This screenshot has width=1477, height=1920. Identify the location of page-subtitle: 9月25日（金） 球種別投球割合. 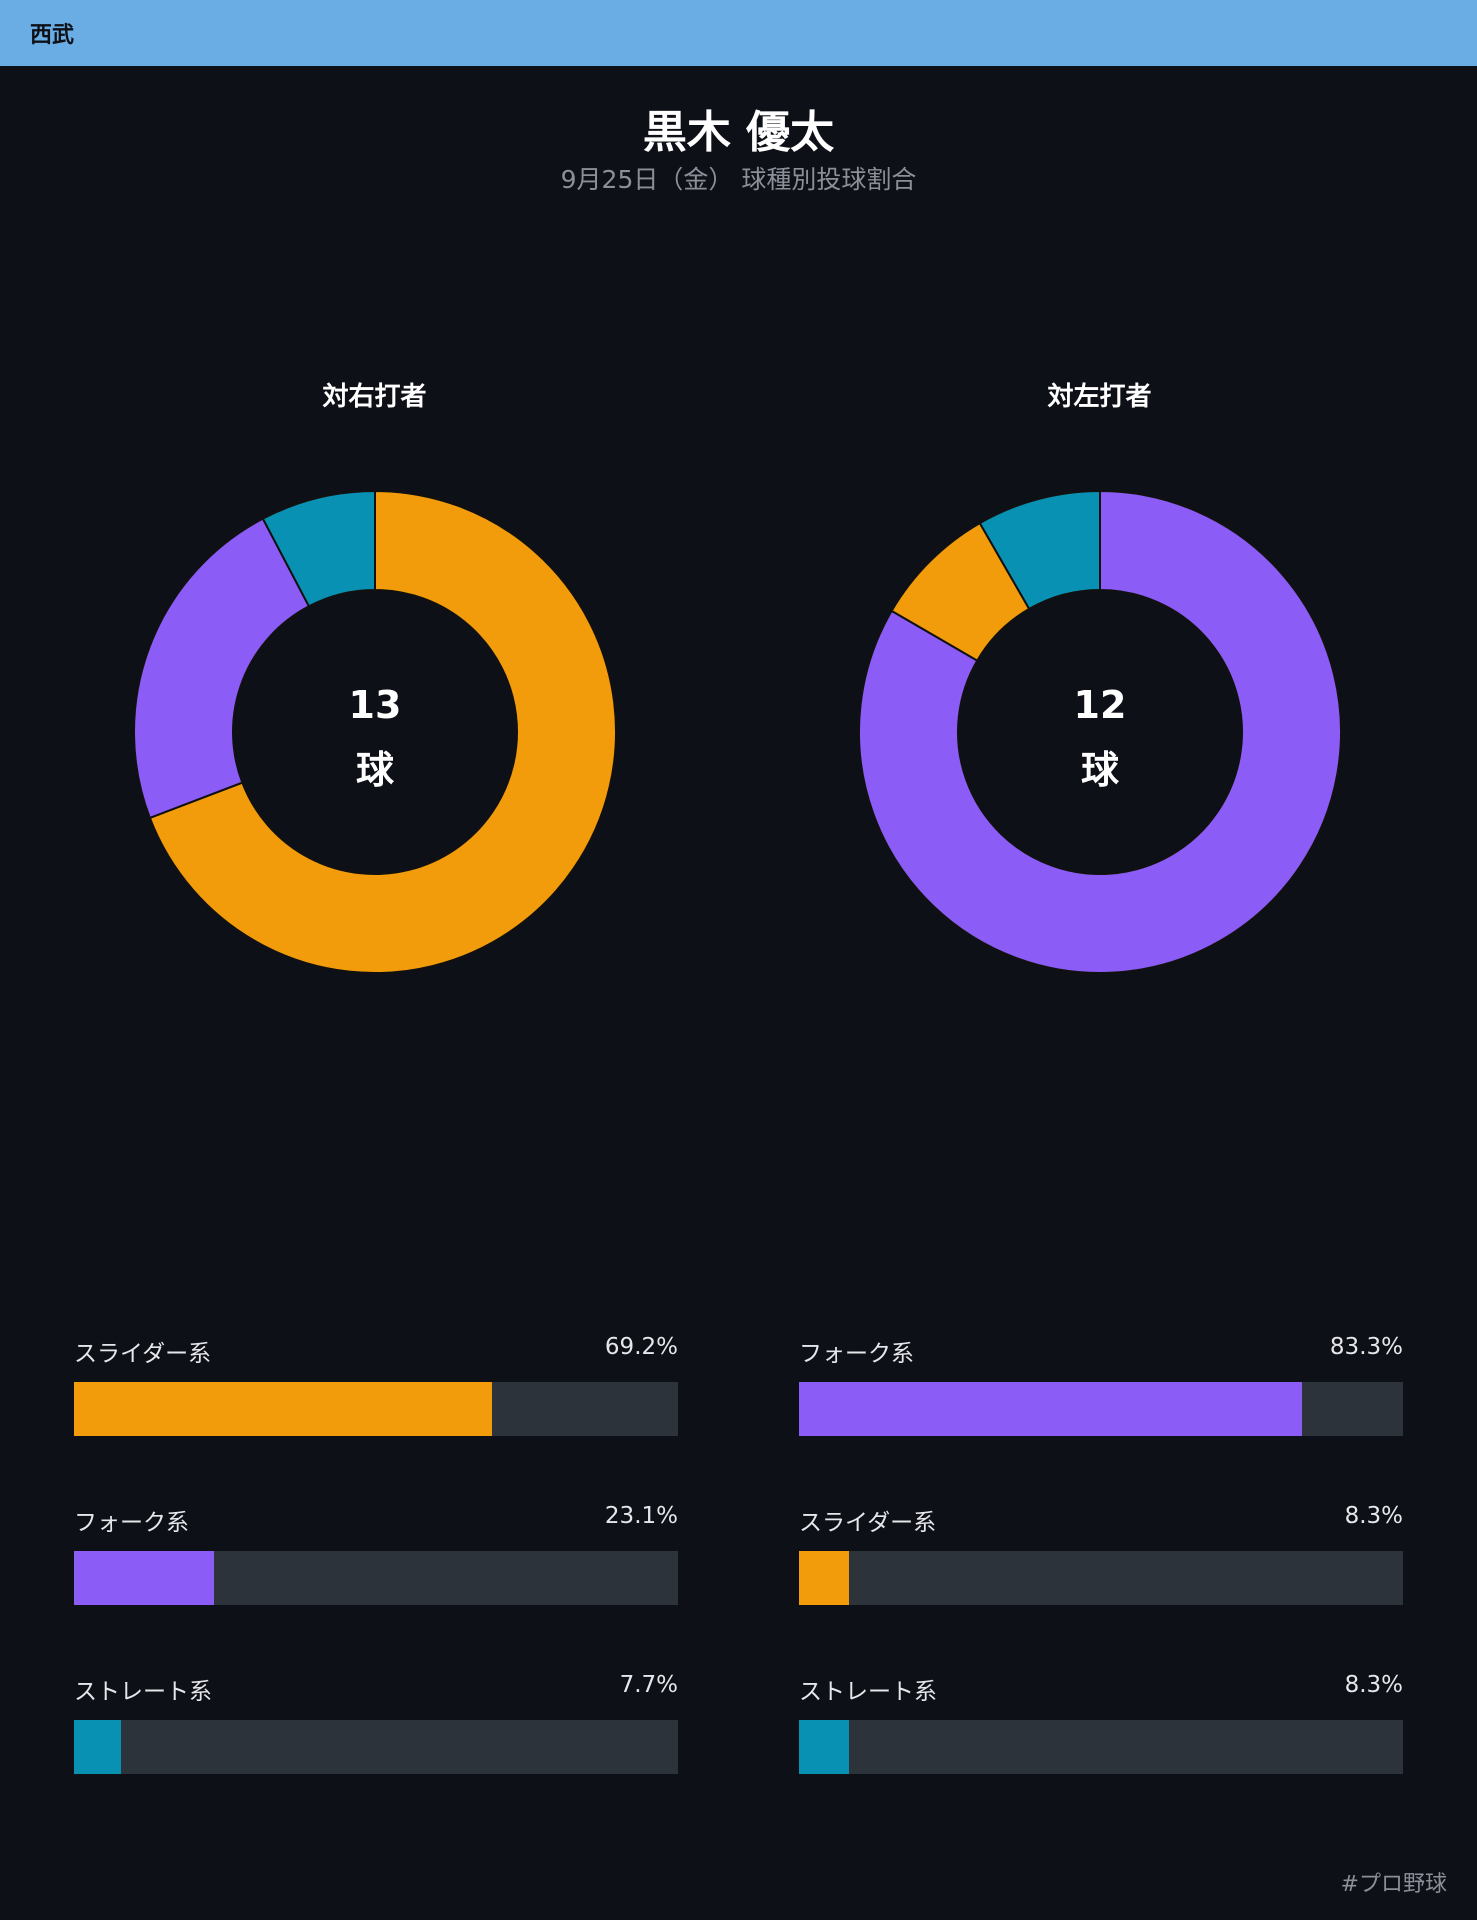
(738, 179).